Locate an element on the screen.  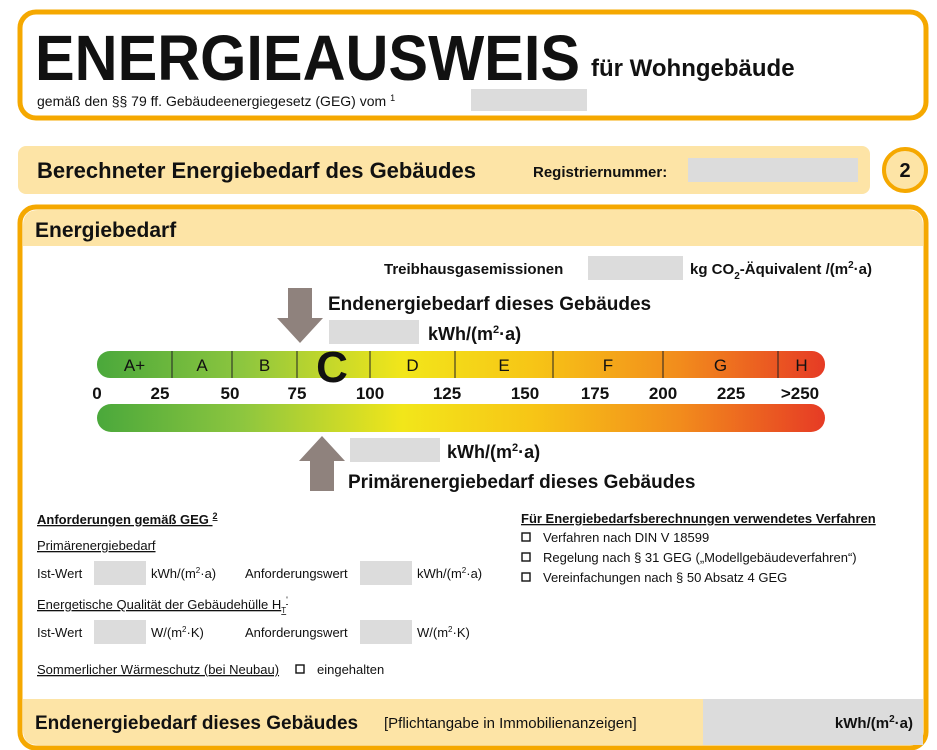
class-label: H is located at coordinates (801, 365).